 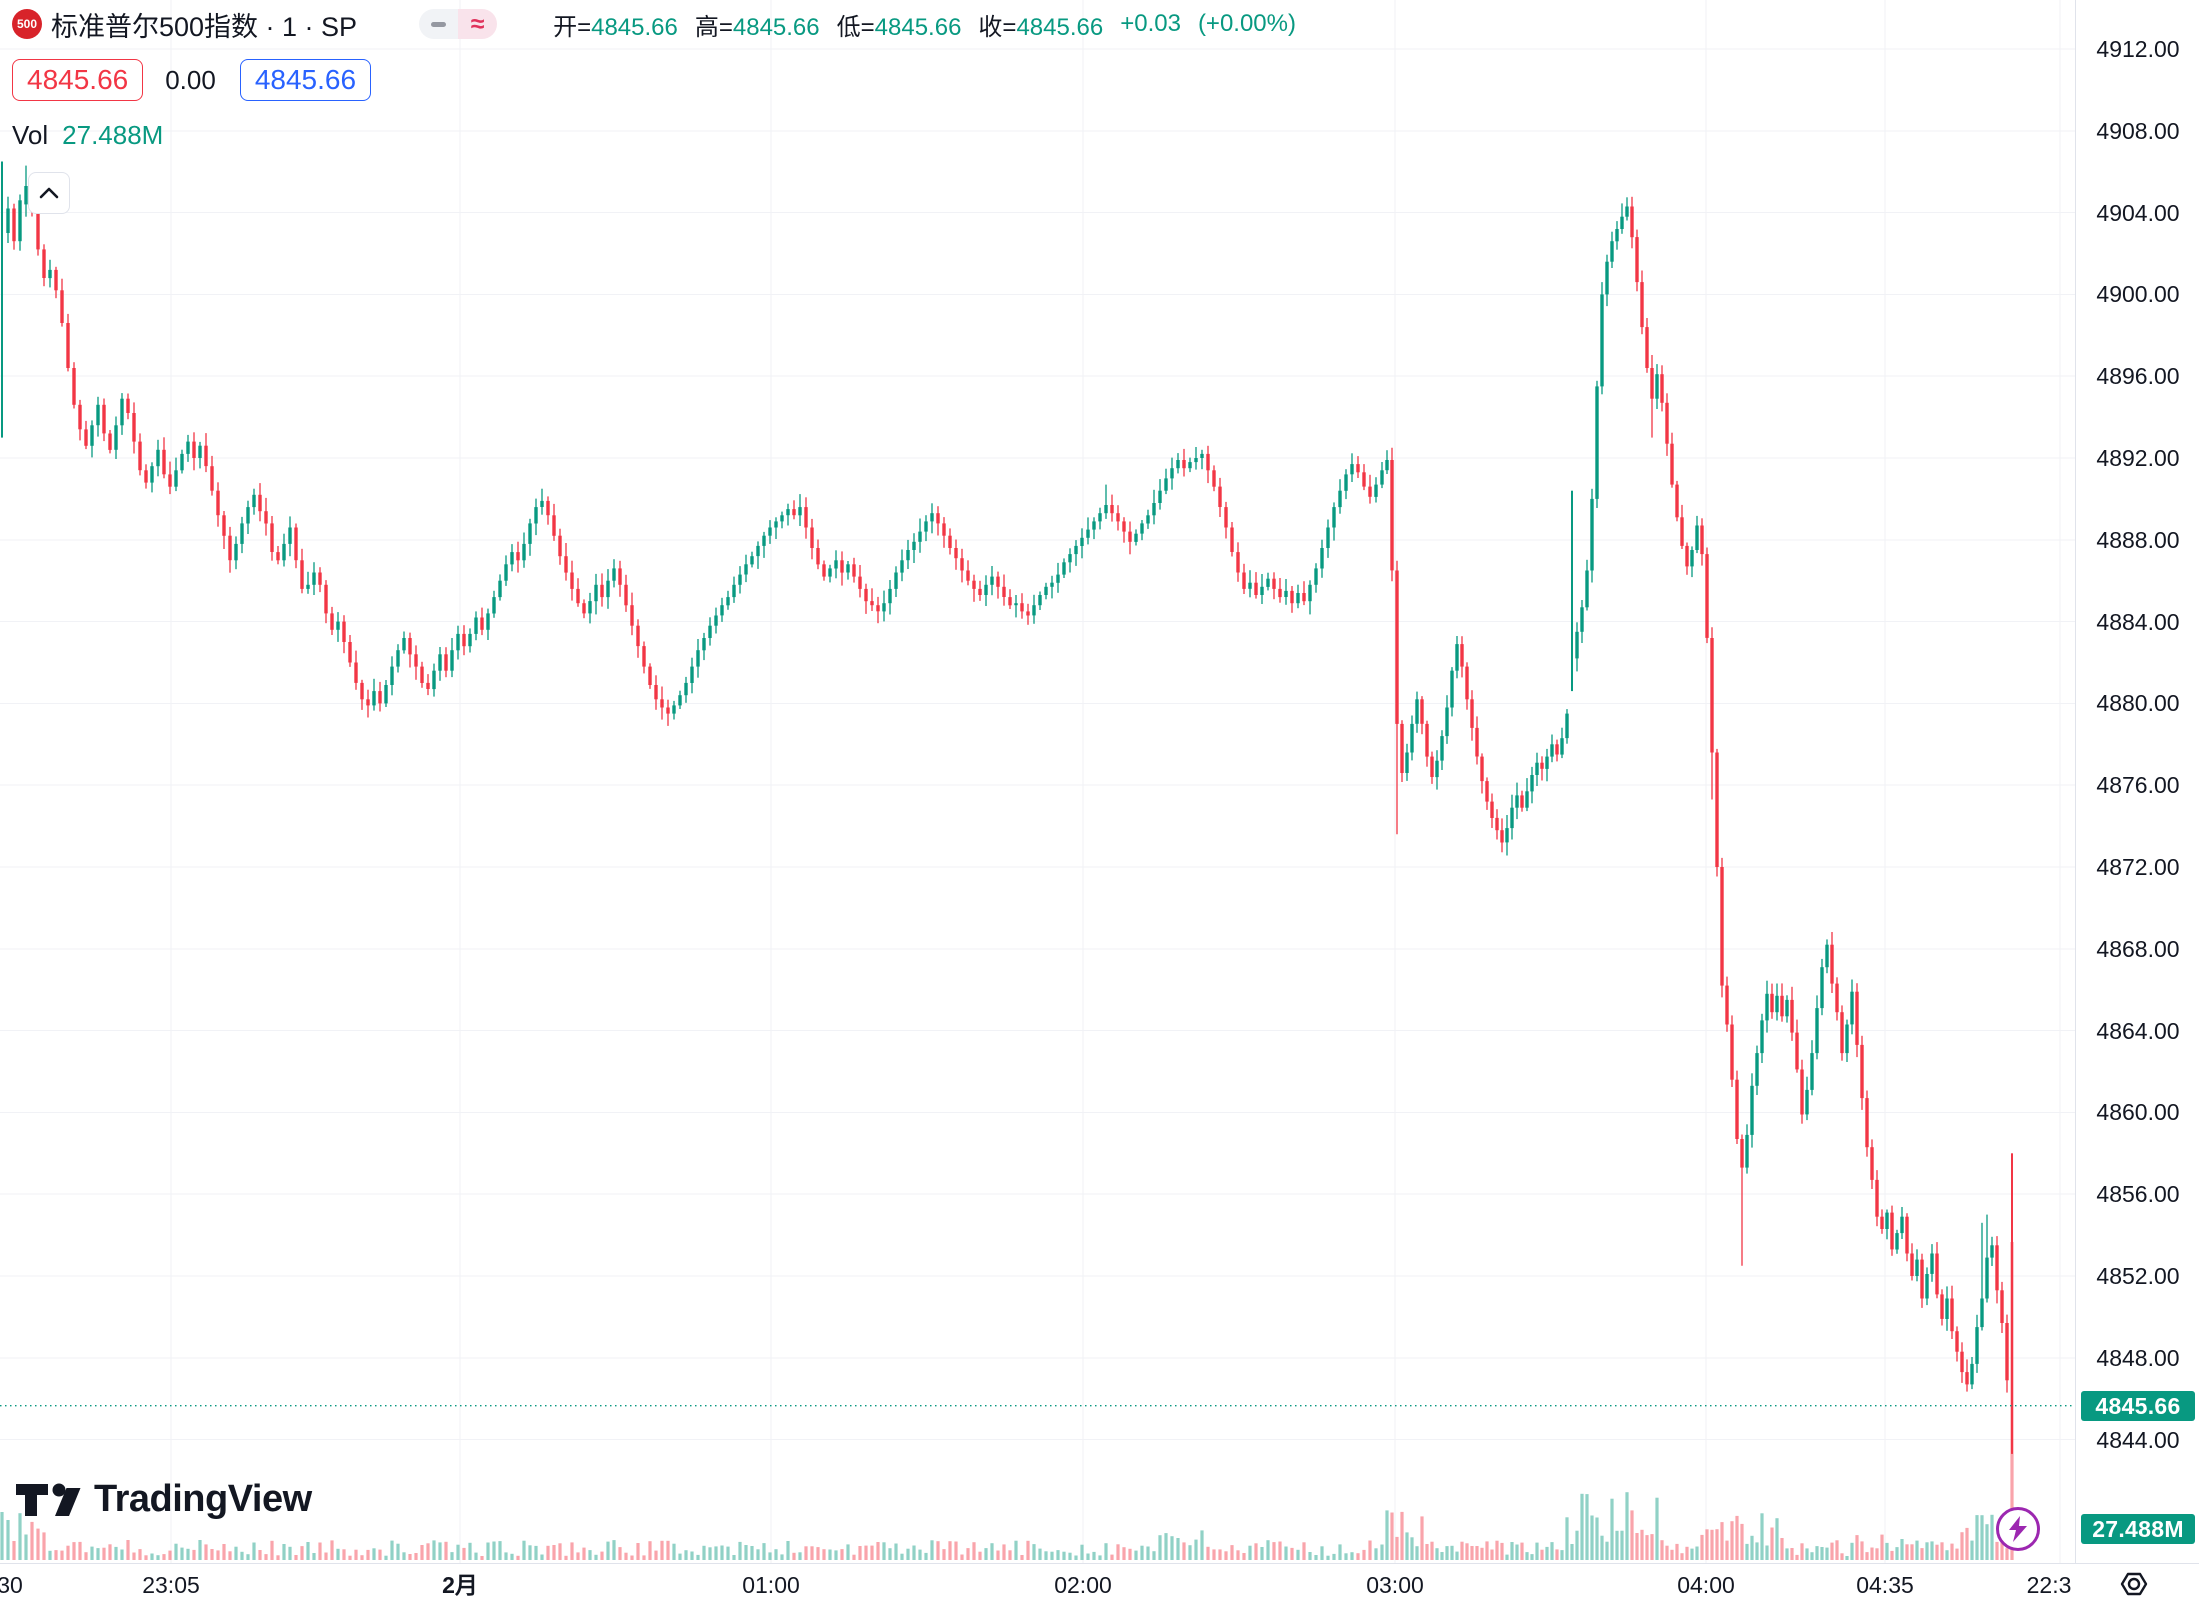 I want to click on close-value: 4845.66, so click(x=1060, y=27).